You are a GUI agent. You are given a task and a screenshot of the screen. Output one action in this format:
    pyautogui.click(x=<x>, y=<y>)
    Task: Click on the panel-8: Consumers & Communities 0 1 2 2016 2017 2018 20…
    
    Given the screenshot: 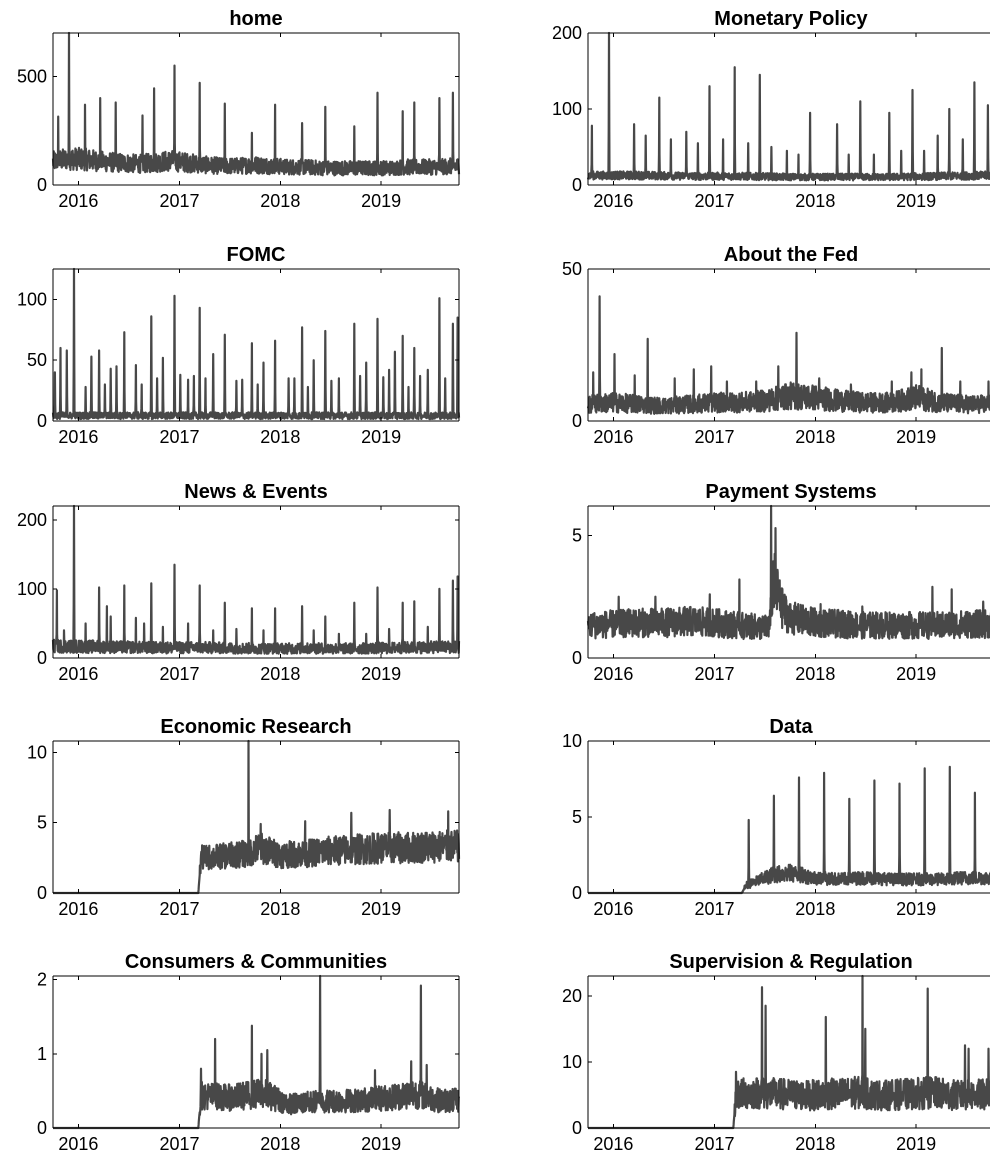 What is the action you would take?
    pyautogui.click(x=249, y=1052)
    